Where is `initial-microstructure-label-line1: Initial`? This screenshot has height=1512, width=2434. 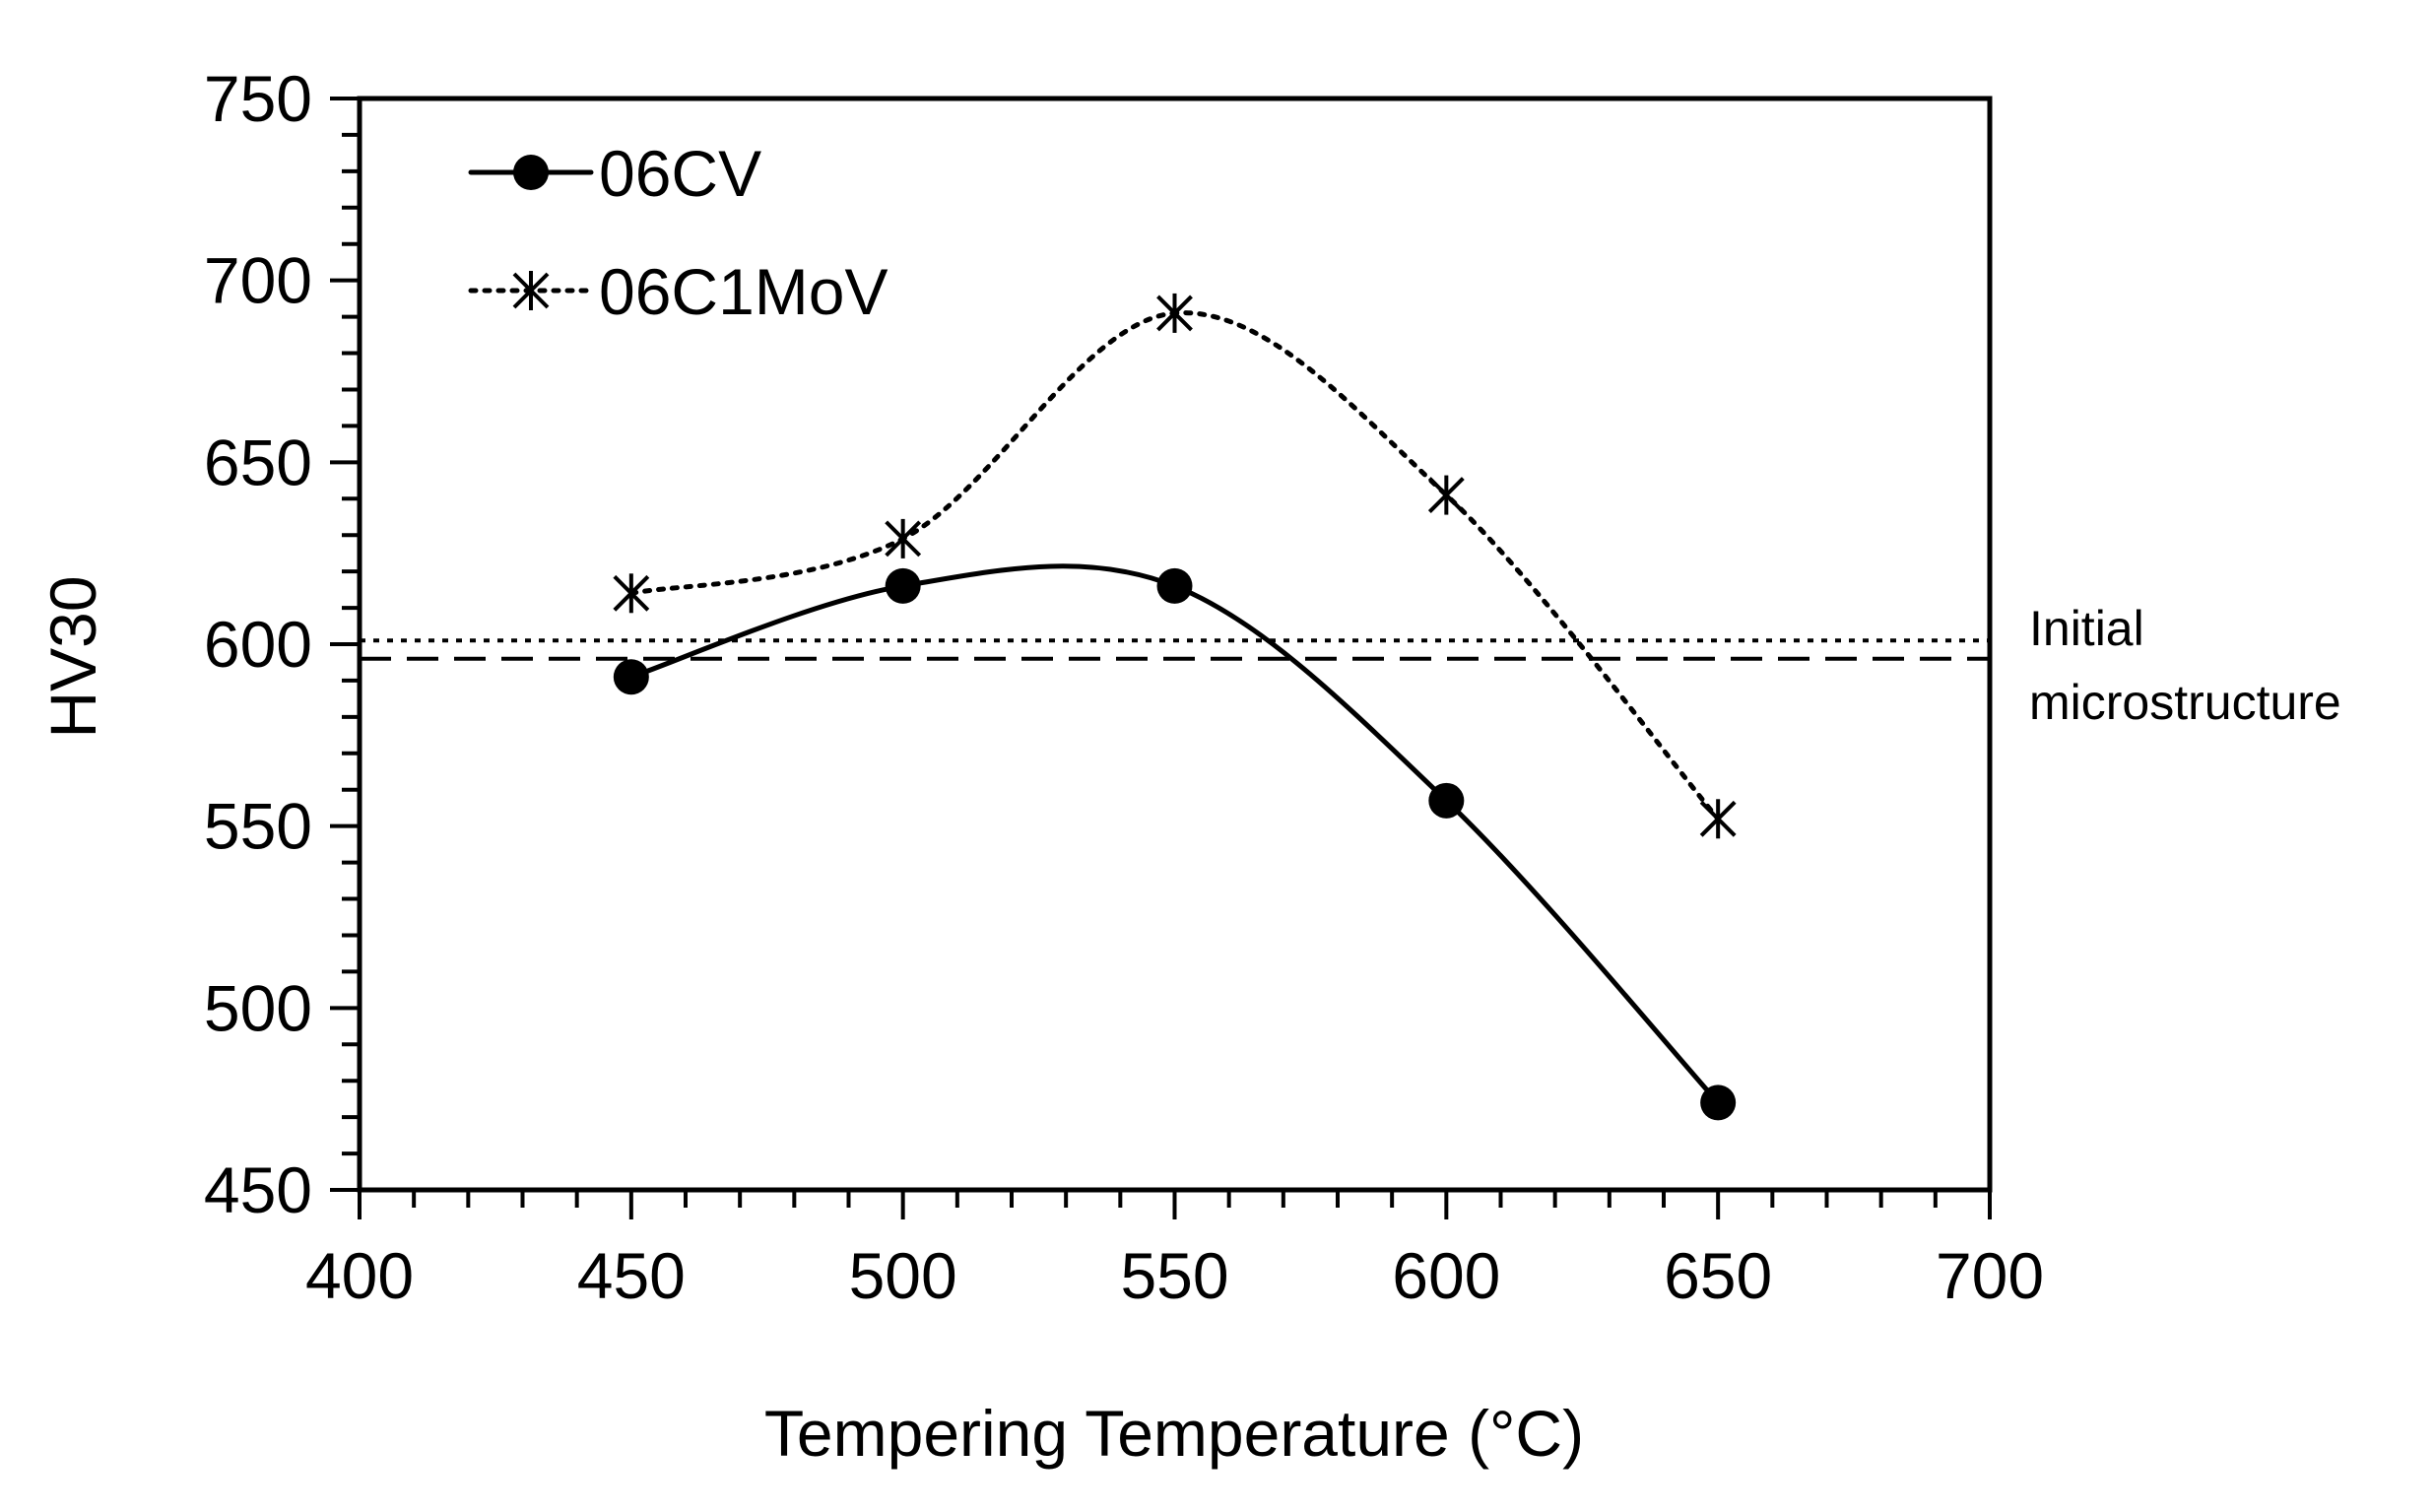 initial-microstructure-label-line1: Initial is located at coordinates (2086, 628).